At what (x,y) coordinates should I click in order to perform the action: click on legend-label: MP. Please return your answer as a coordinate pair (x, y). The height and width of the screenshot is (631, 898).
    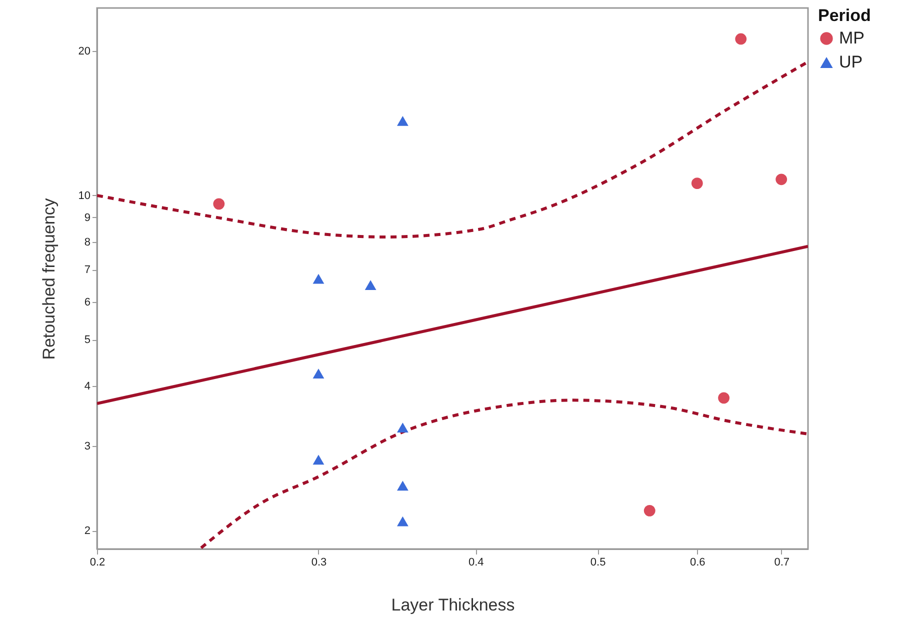
    Looking at the image, I should click on (851, 38).